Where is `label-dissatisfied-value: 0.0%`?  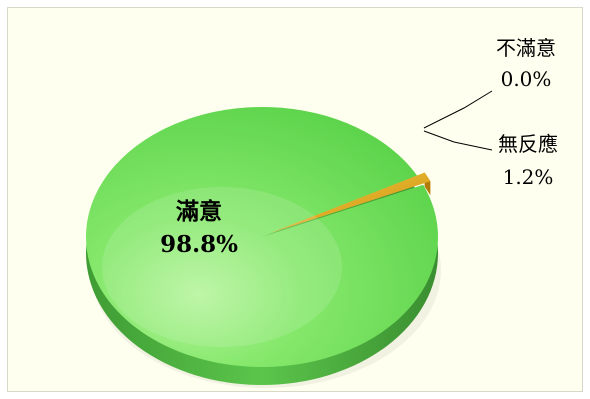 label-dissatisfied-value: 0.0% is located at coordinates (526, 79).